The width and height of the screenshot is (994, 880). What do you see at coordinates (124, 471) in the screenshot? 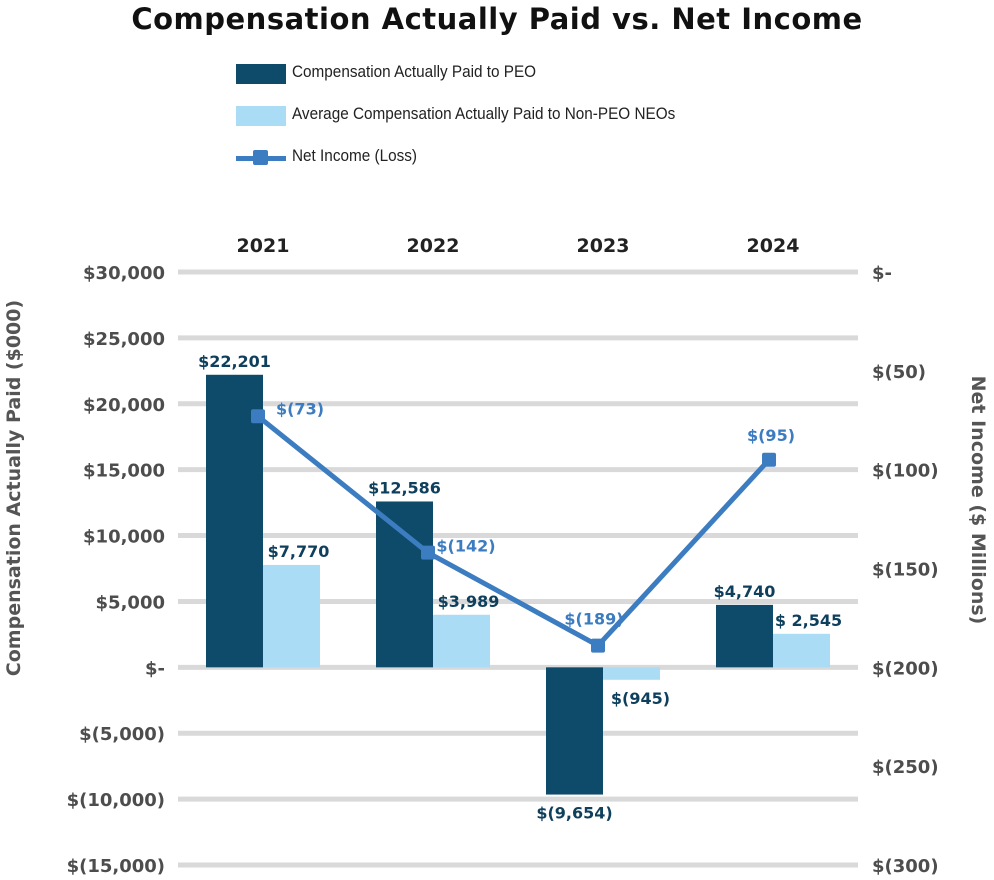
I see `y-left-tick-label: $15,000` at bounding box center [124, 471].